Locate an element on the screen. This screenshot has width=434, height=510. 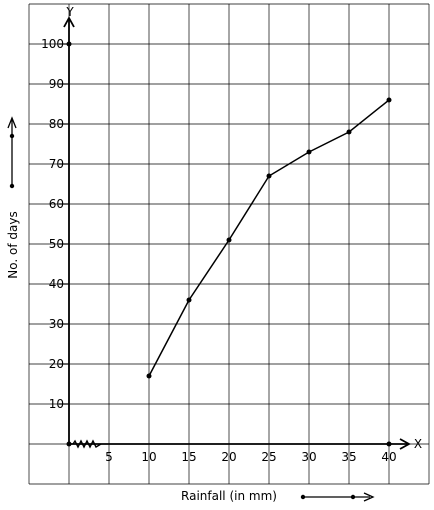
y-tick-label: 50 is located at coordinates (56, 244).